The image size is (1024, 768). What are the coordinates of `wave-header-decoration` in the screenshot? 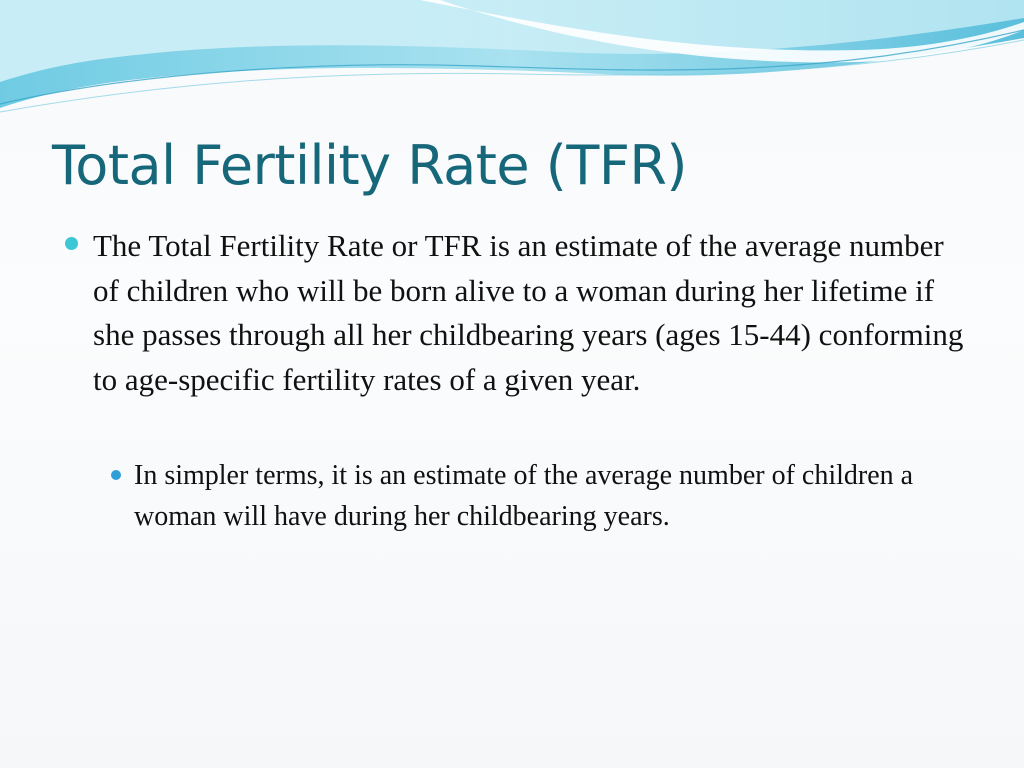 It's located at (512, 56).